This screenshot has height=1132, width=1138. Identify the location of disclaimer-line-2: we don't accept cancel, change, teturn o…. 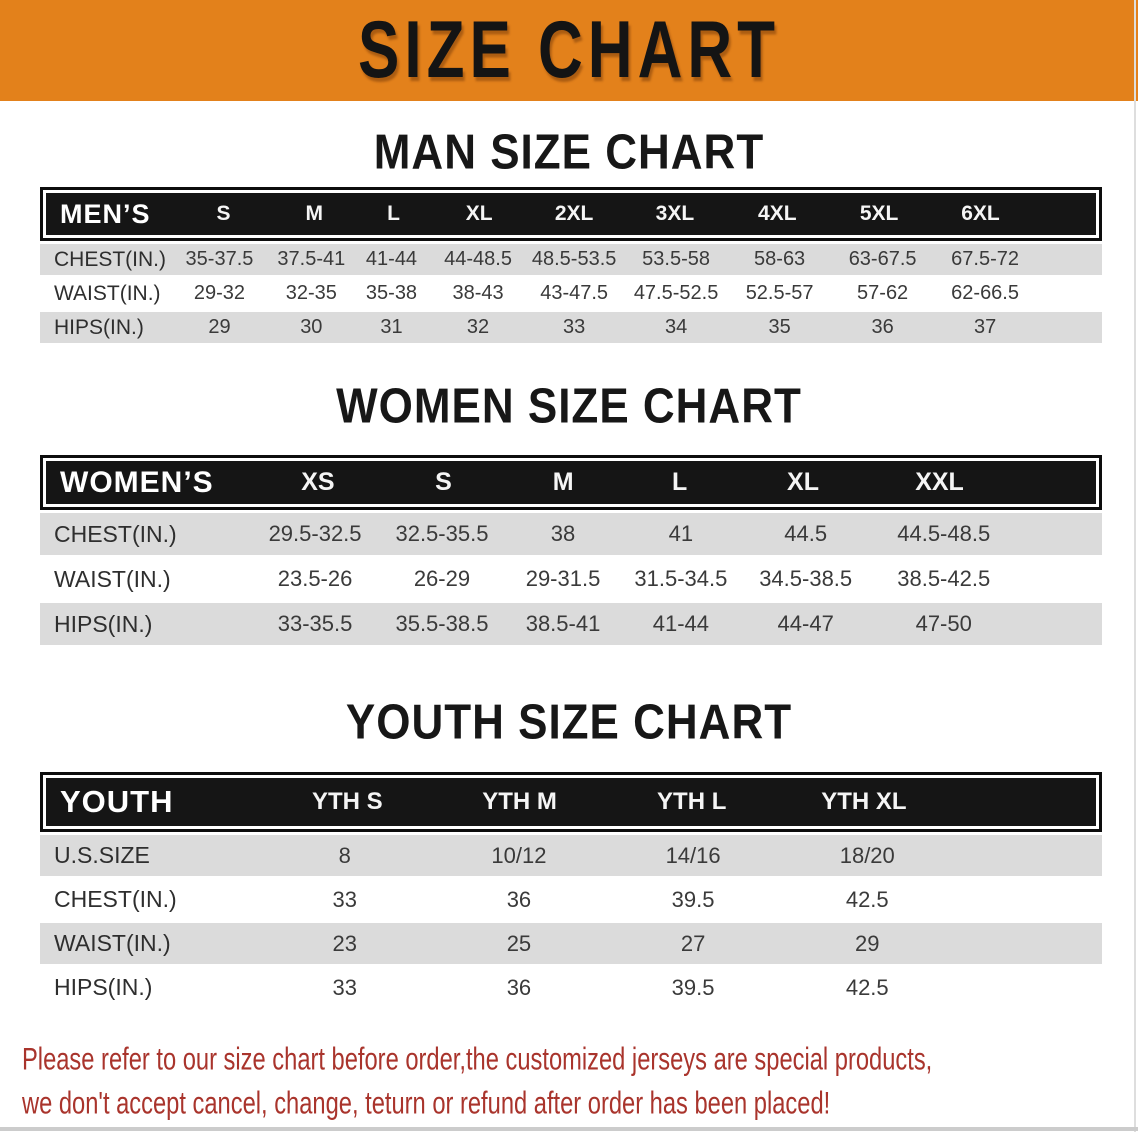
(426, 1103).